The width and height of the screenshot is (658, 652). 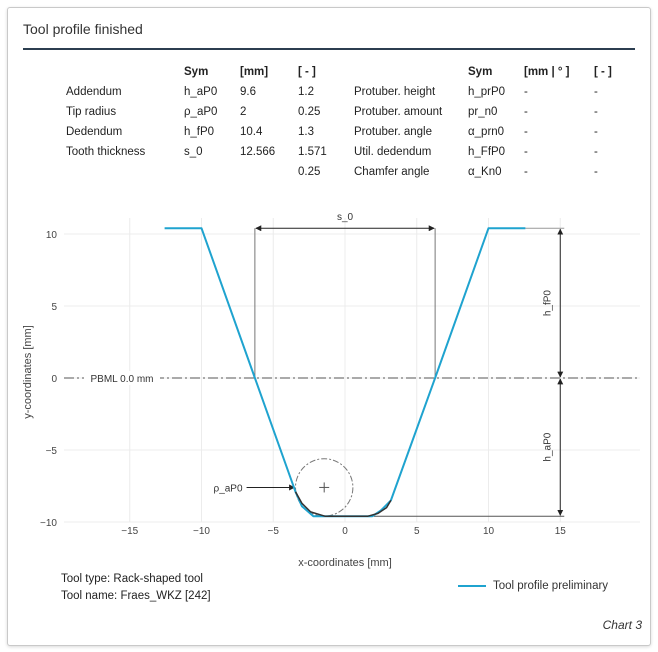 What do you see at coordinates (622, 625) in the screenshot?
I see `chart-number-label: Chart 3` at bounding box center [622, 625].